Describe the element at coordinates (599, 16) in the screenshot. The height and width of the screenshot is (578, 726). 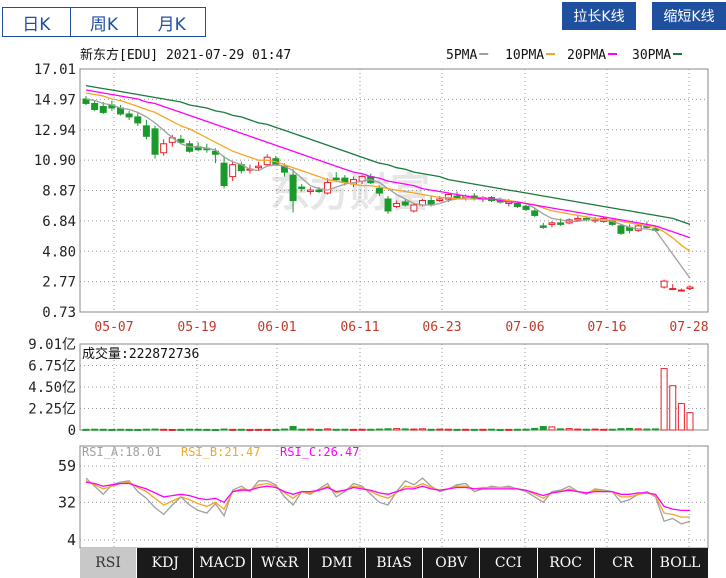
I see `stretch-kline-button: 拉长K线` at that location.